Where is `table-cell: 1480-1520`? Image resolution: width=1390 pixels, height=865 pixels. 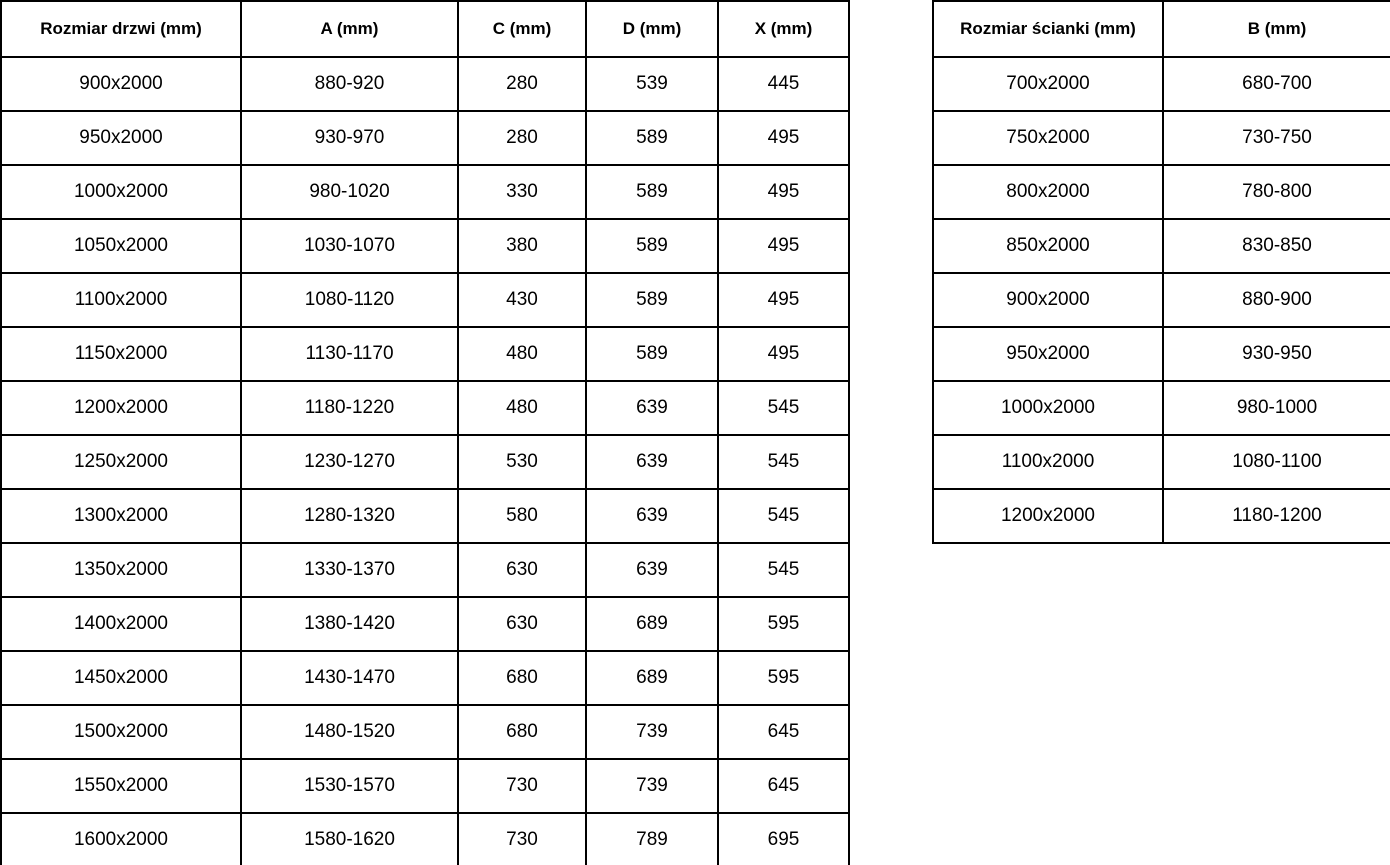 table-cell: 1480-1520 is located at coordinates (349, 732).